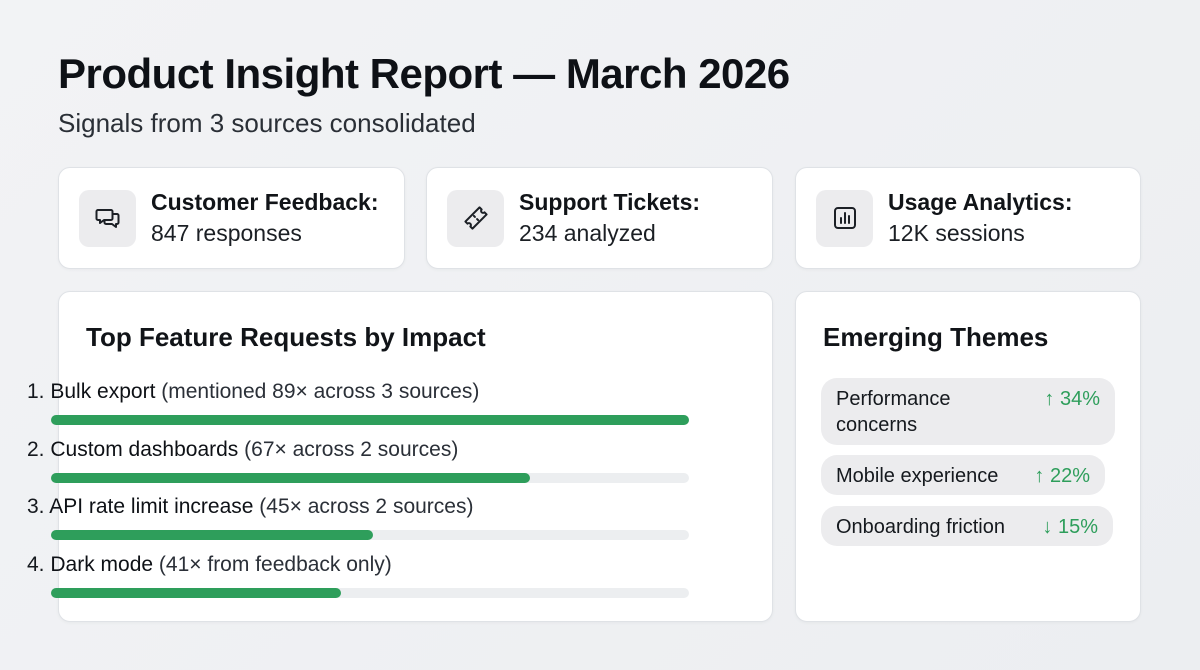 This screenshot has width=1200, height=670. Describe the element at coordinates (36, 449) in the screenshot. I see `request-rank: 2.` at that location.